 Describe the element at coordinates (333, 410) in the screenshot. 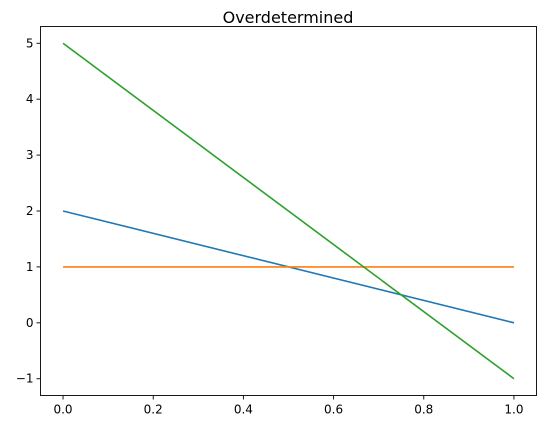

I see `x-tick-label: 0.6` at that location.